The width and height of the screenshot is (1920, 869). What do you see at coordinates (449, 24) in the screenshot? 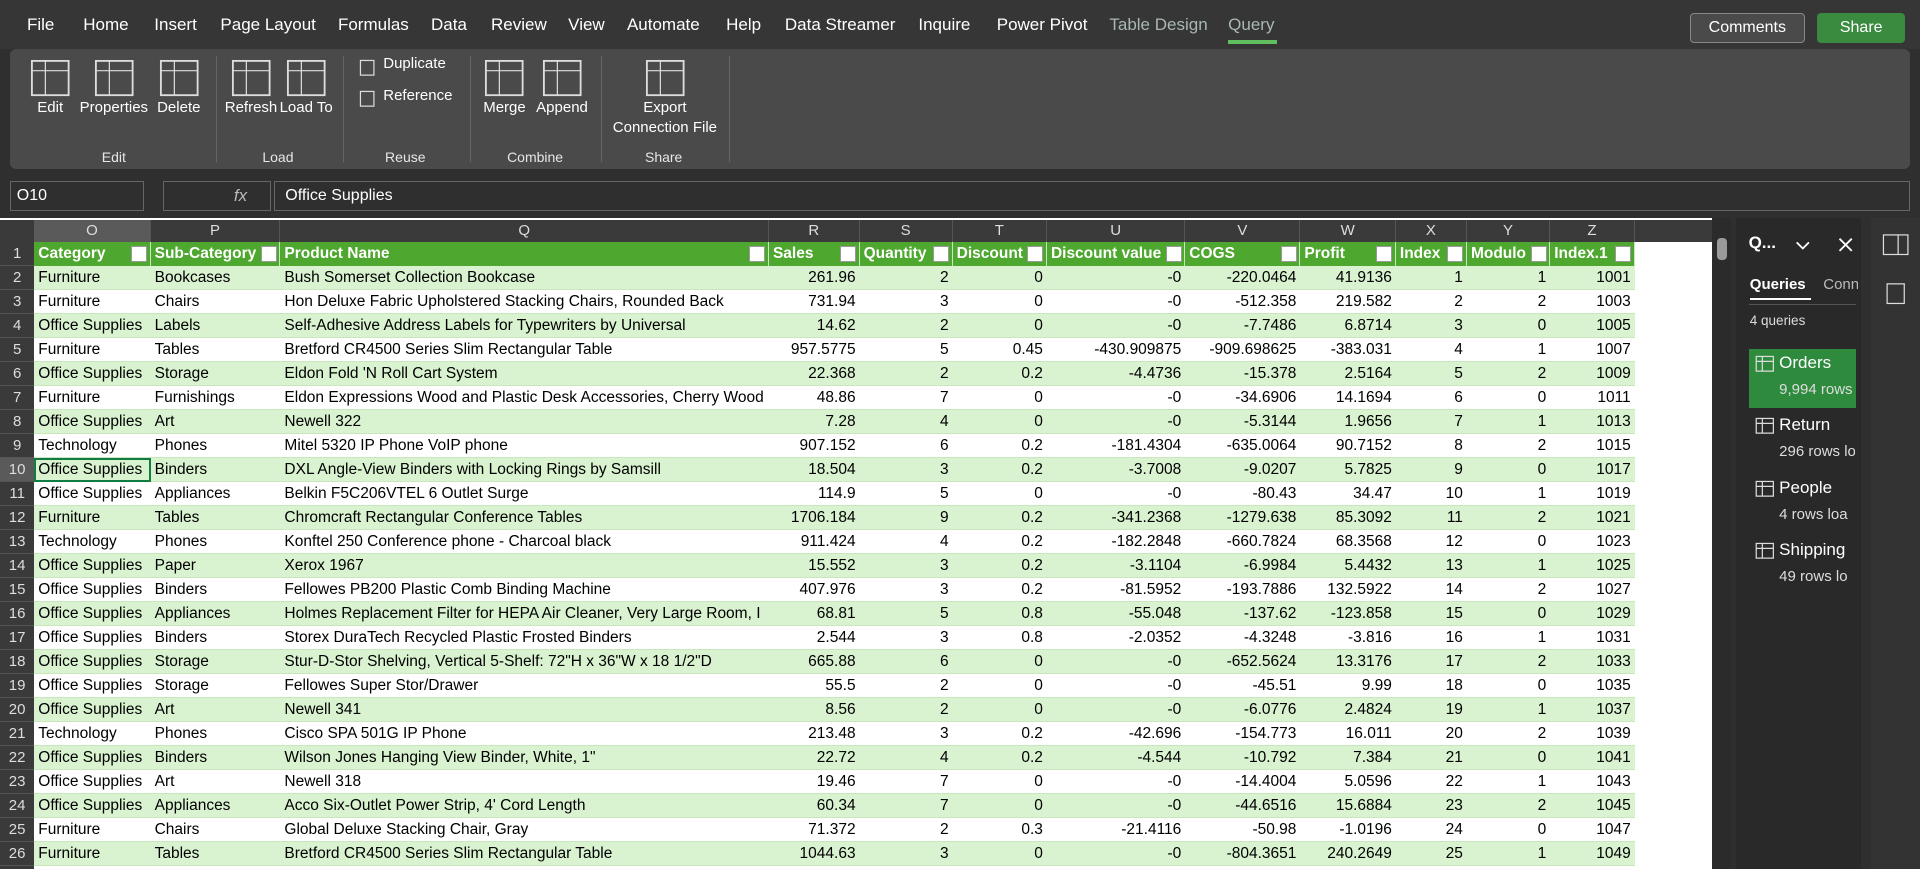
I see `menu-tab: Data` at bounding box center [449, 24].